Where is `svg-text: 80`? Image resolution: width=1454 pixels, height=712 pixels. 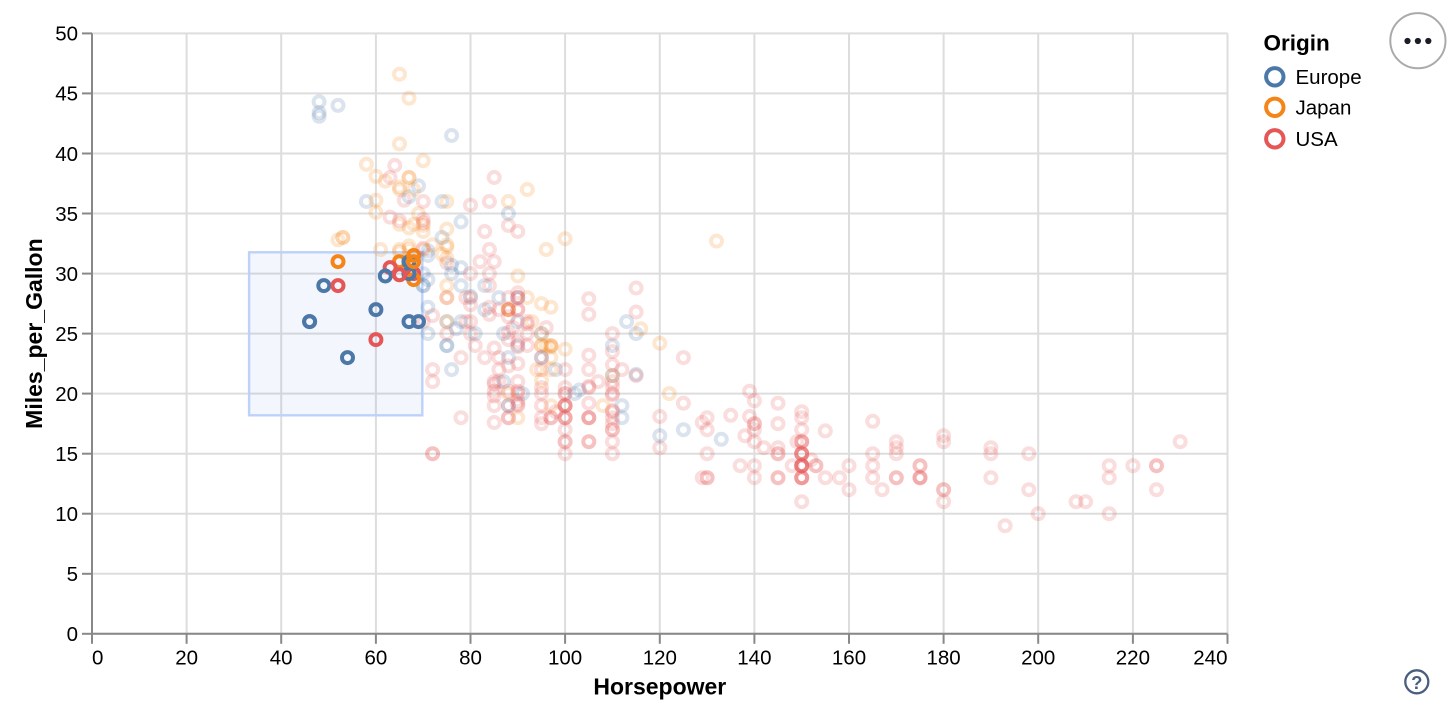 svg-text: 80 is located at coordinates (470, 658).